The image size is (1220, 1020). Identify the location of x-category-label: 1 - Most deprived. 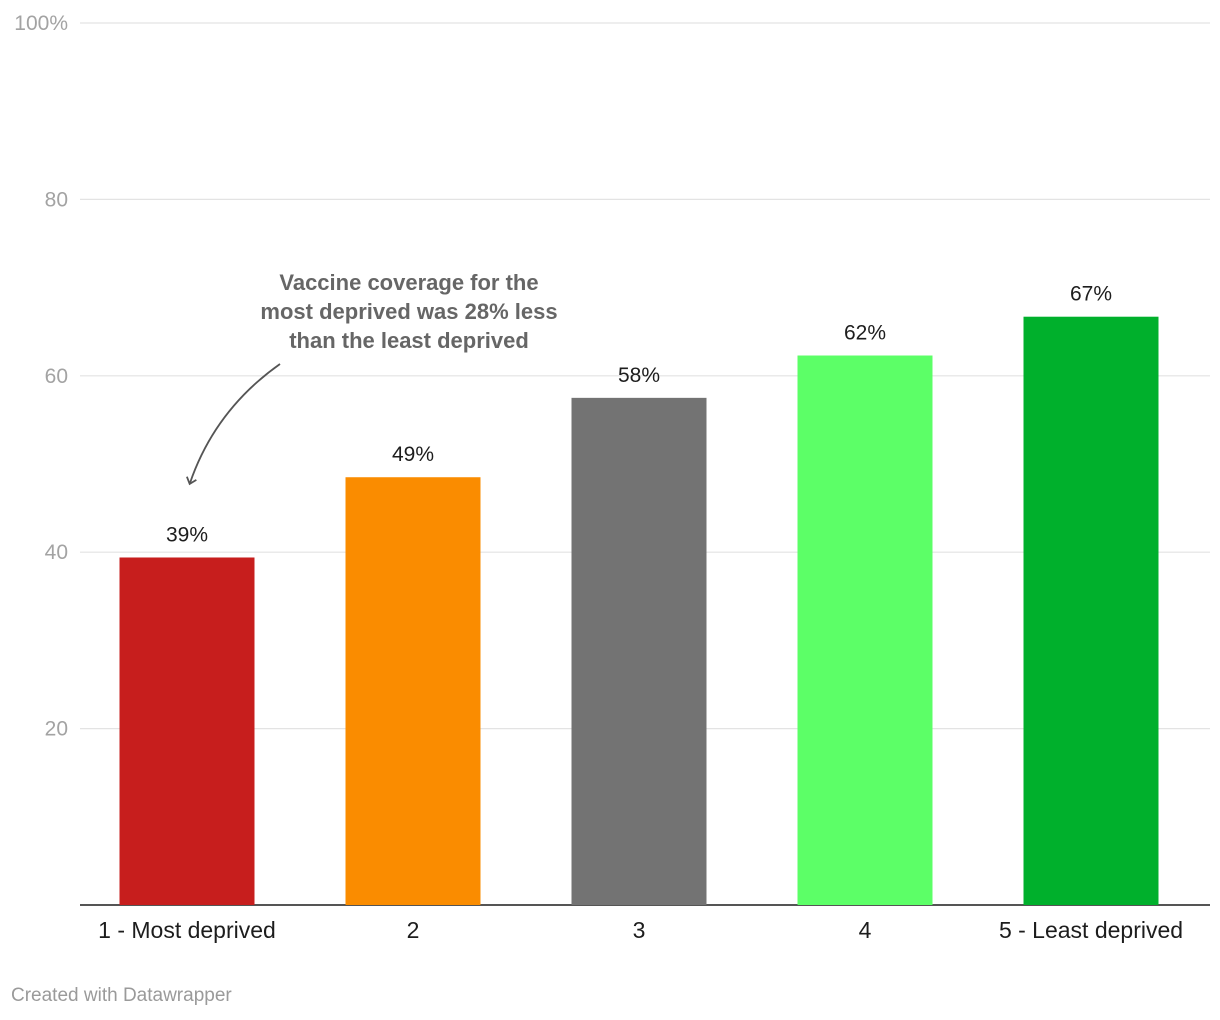
(187, 930).